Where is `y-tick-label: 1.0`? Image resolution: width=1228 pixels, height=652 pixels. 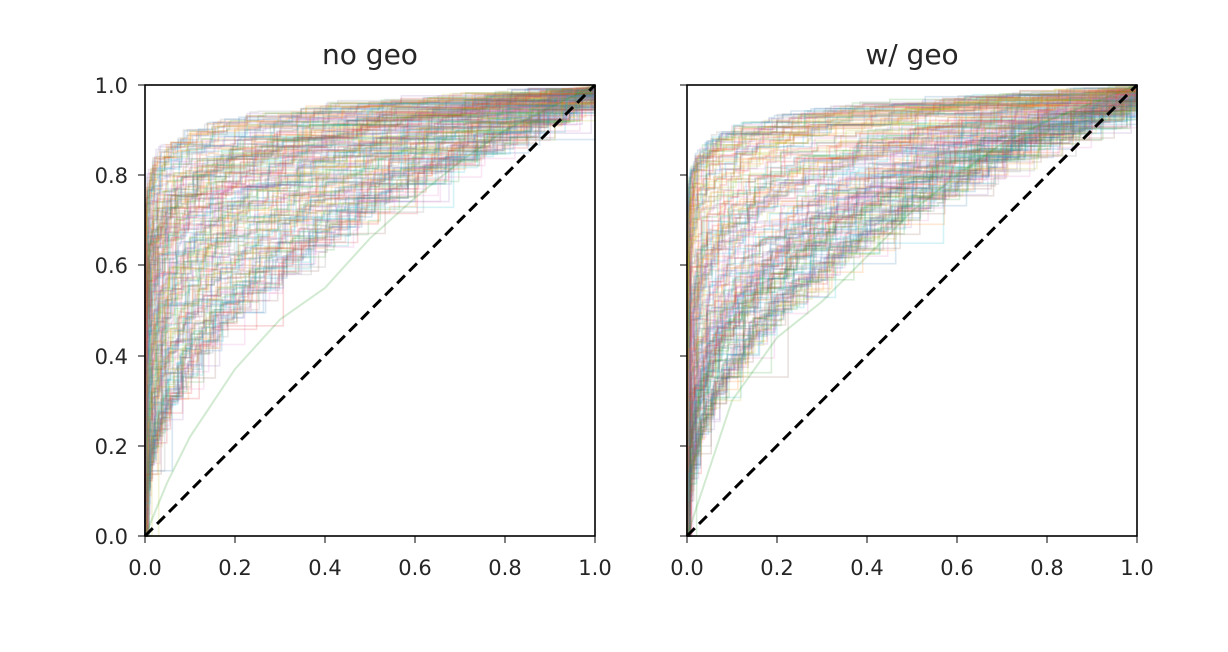
y-tick-label: 1.0 is located at coordinates (111, 86).